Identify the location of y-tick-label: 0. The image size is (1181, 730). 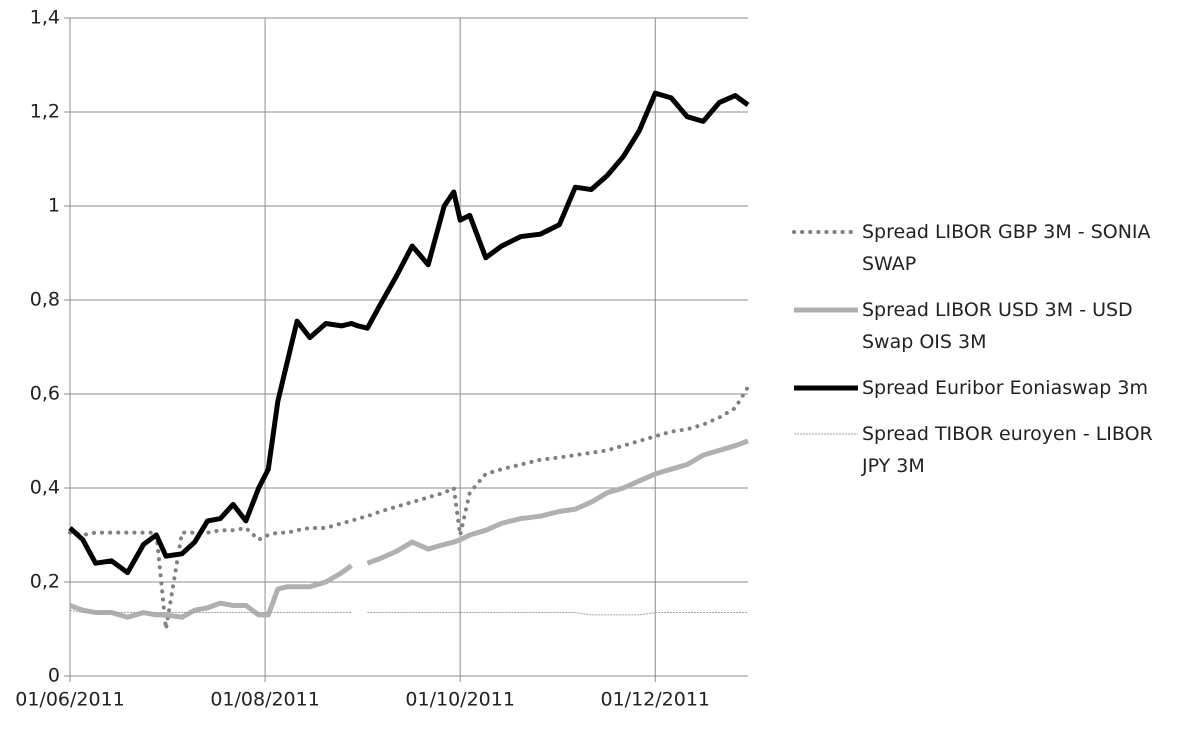
(54, 676).